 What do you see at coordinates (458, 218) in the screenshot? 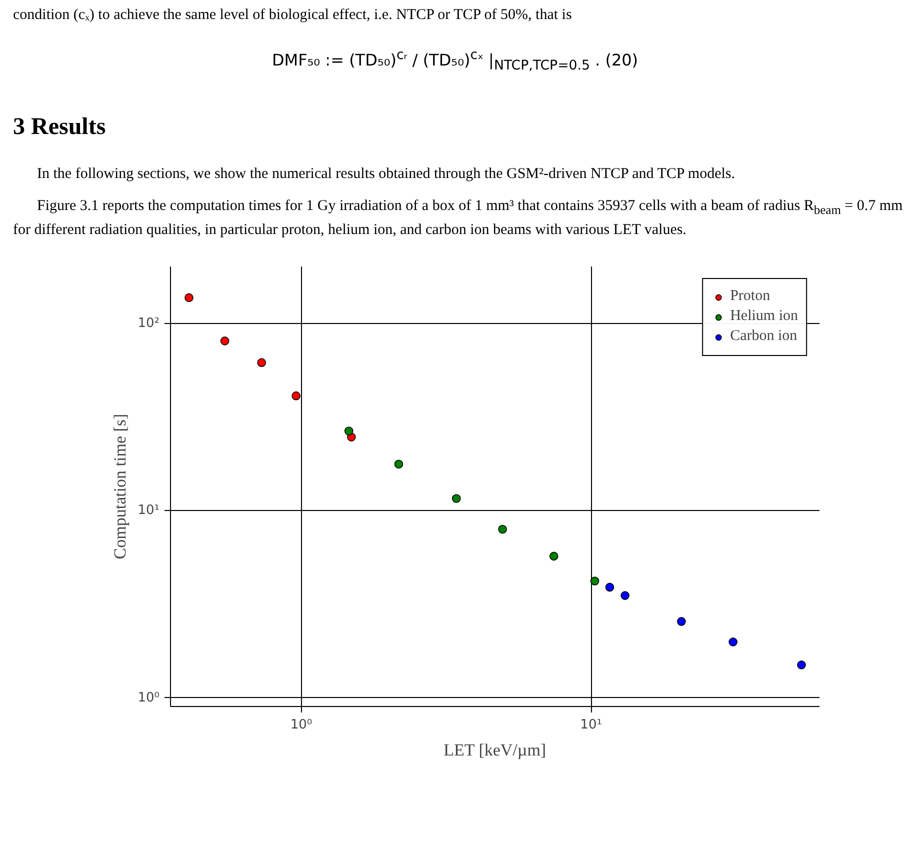
I see `text: Figure 3.1 reports the computation times for 1 Gy irradiation of a box of 1 mm³ that contains 35937 cells with a beam of radius R$_{beam}$ = 0.7 mm for different radiation qualities, in particular proton, helium ion, and carbon ion beams with various LET values.` at bounding box center [458, 218].